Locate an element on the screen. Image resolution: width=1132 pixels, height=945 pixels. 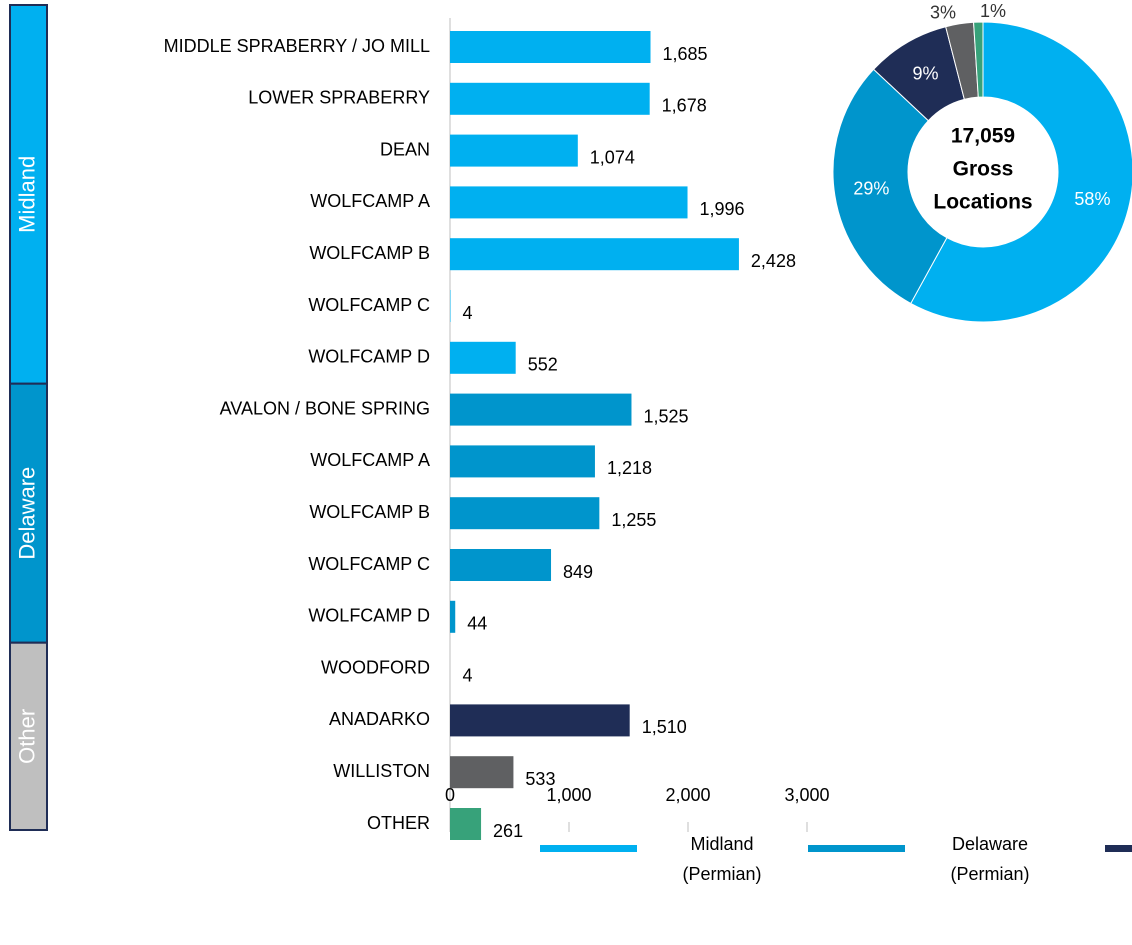
value-label: 533 is located at coordinates (540, 779).